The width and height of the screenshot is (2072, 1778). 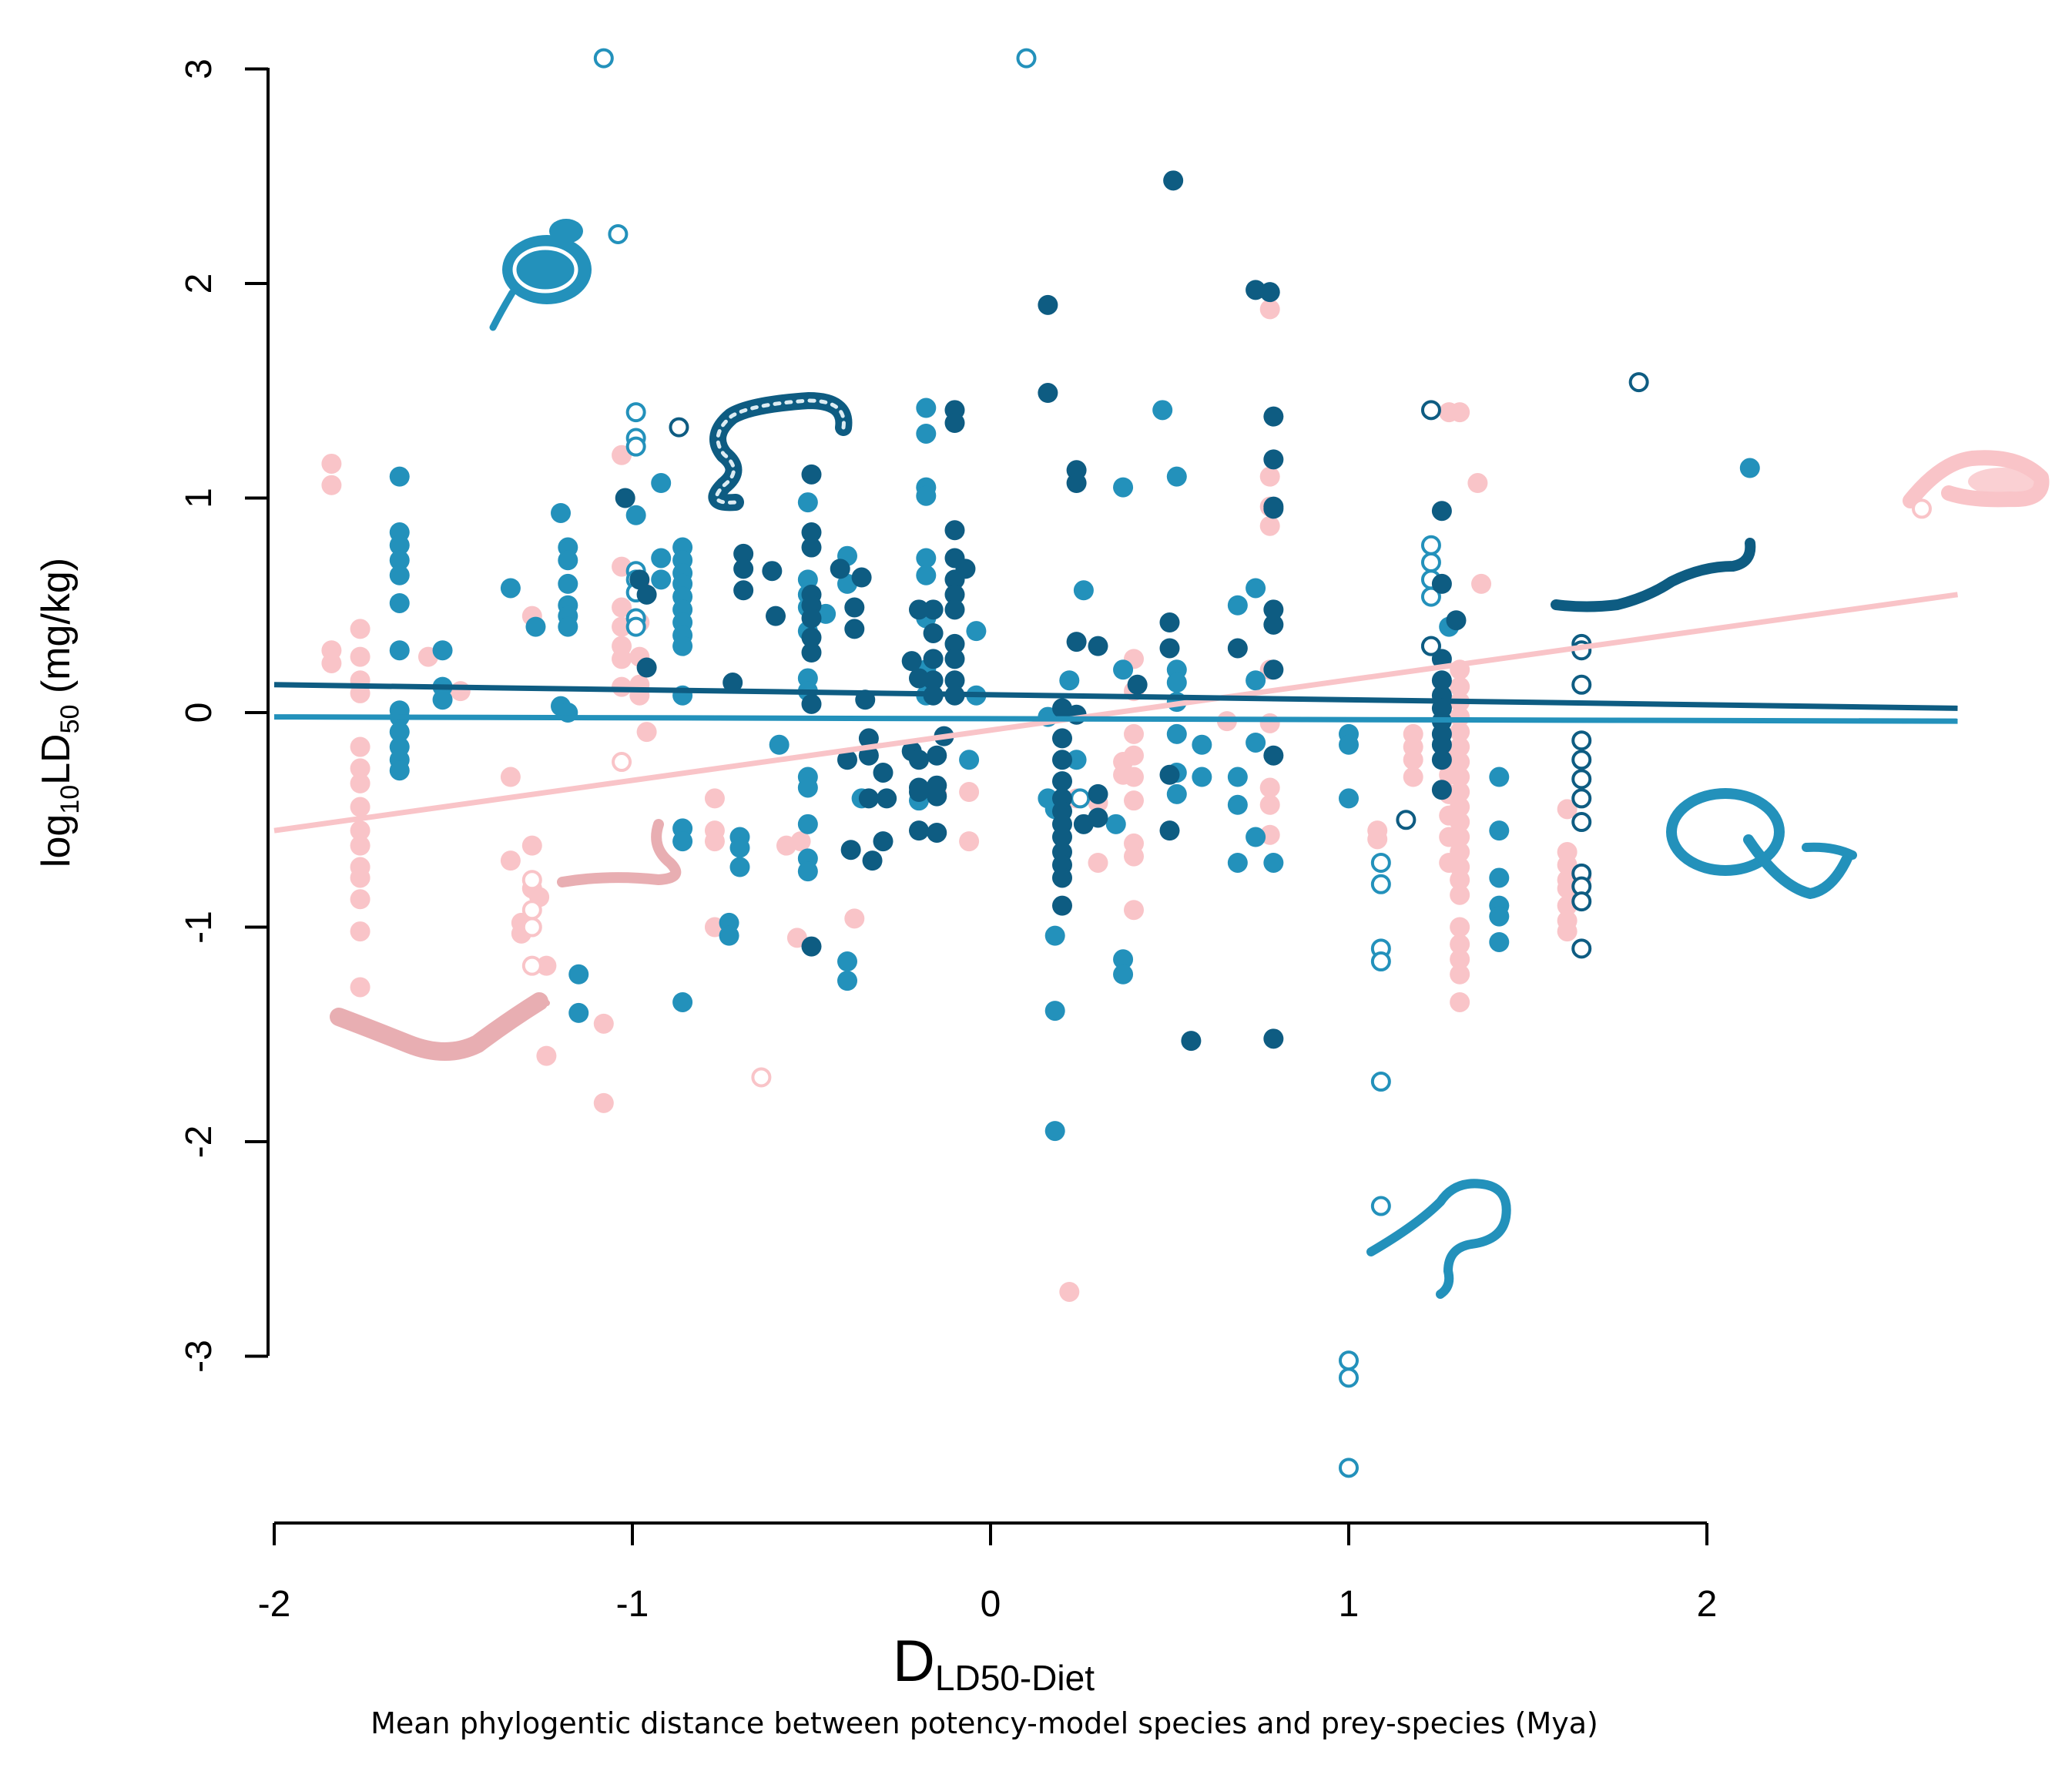 What do you see at coordinates (199, 1142) in the screenshot?
I see `y-tick-label: -2` at bounding box center [199, 1142].